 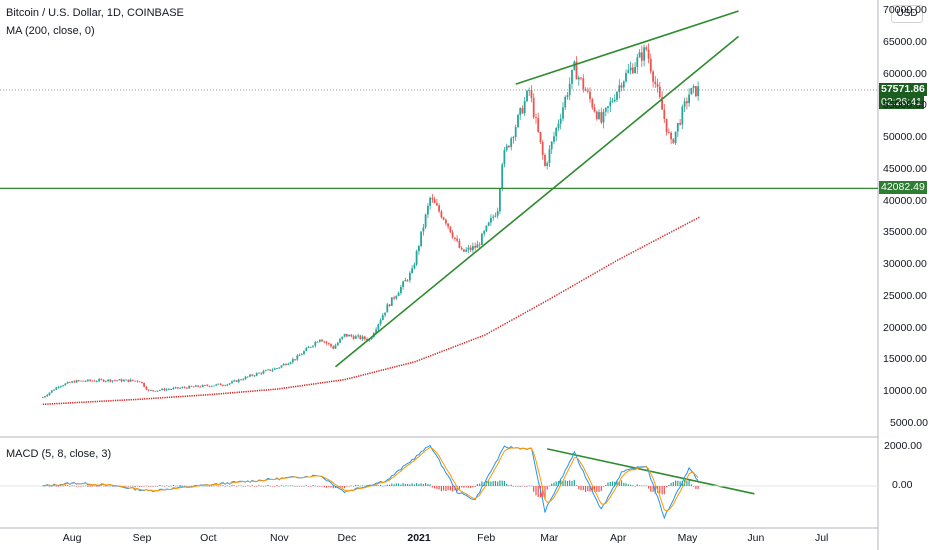 What do you see at coordinates (907, 14) in the screenshot?
I see `currency-button: USD` at bounding box center [907, 14].